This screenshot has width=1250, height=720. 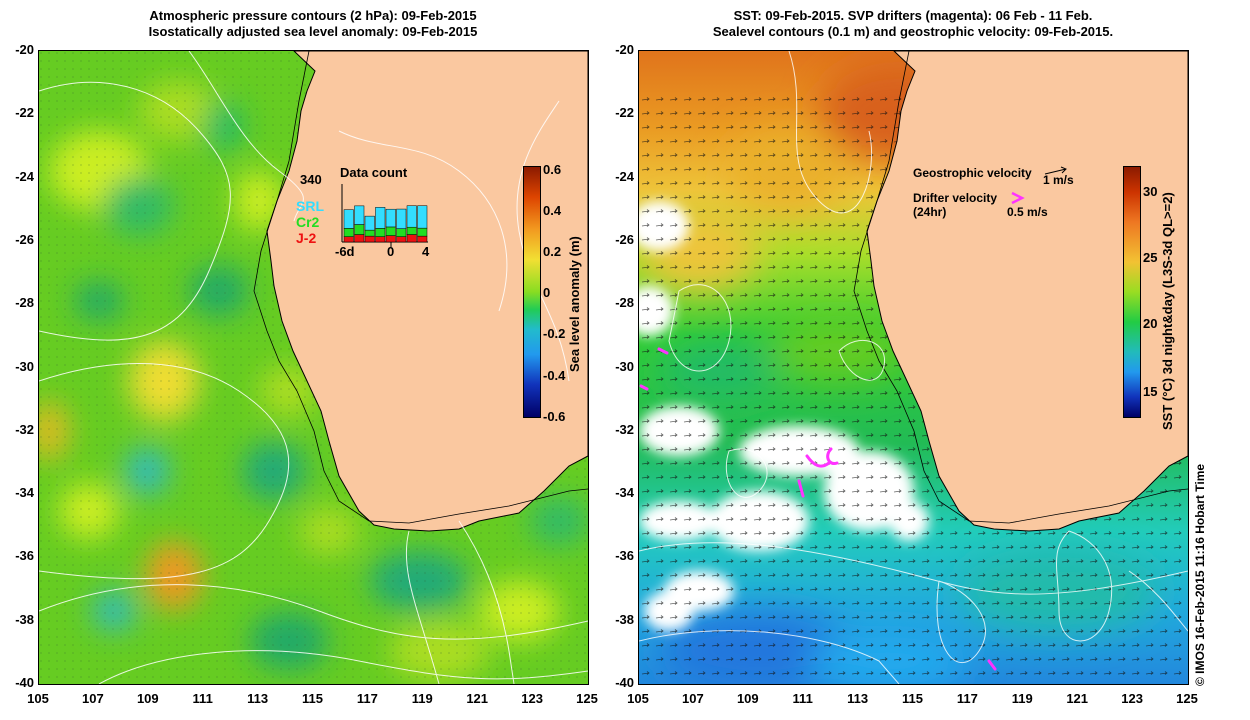 I want to click on legend-srl: SRL, so click(x=310, y=206).